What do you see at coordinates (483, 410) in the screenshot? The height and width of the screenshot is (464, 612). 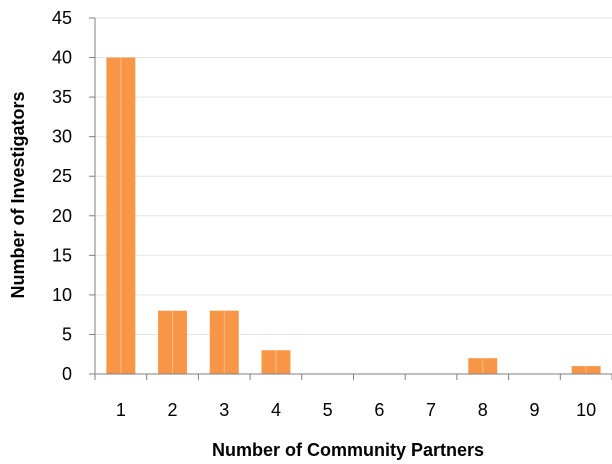 I see `x-tick-label: 8` at bounding box center [483, 410].